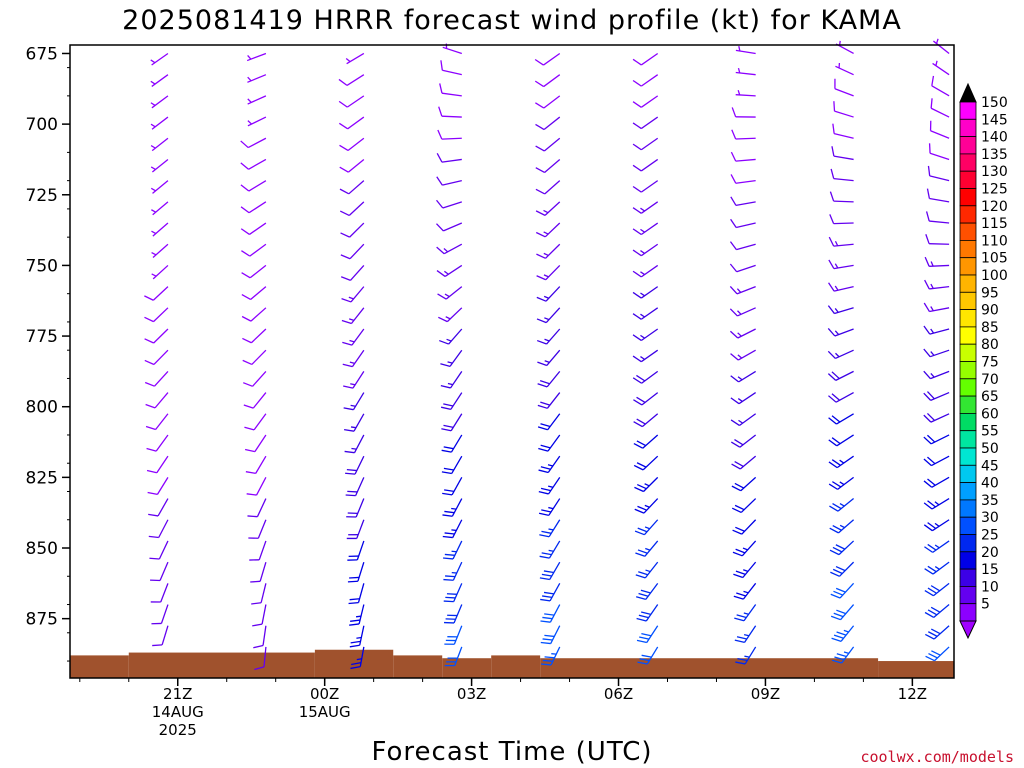  Describe the element at coordinates (968, 508) in the screenshot. I see `colorbar-cell` at that location.